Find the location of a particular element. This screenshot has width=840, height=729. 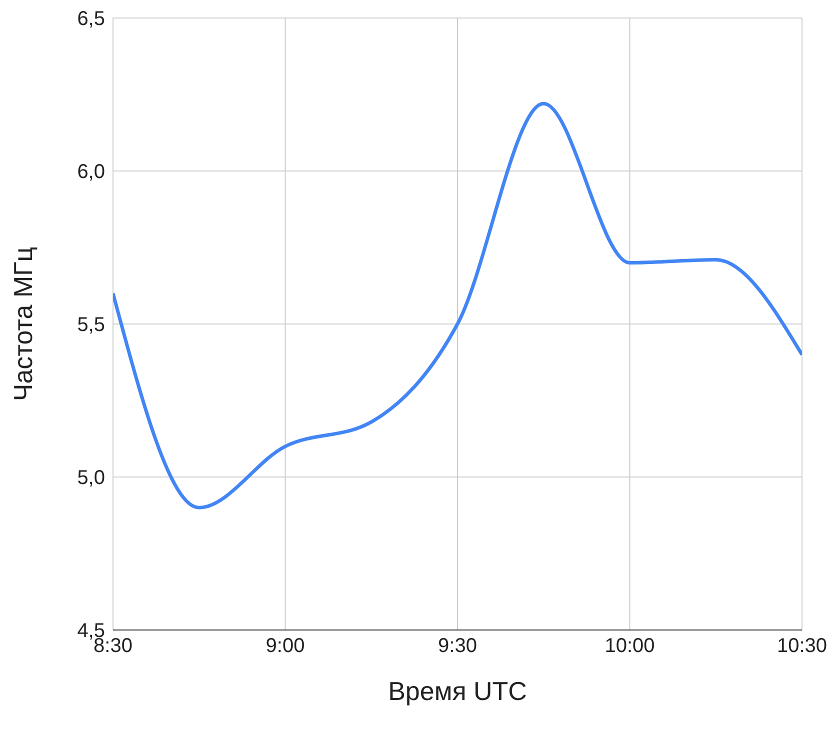

x-axis-title: Время UTC is located at coordinates (457, 691).